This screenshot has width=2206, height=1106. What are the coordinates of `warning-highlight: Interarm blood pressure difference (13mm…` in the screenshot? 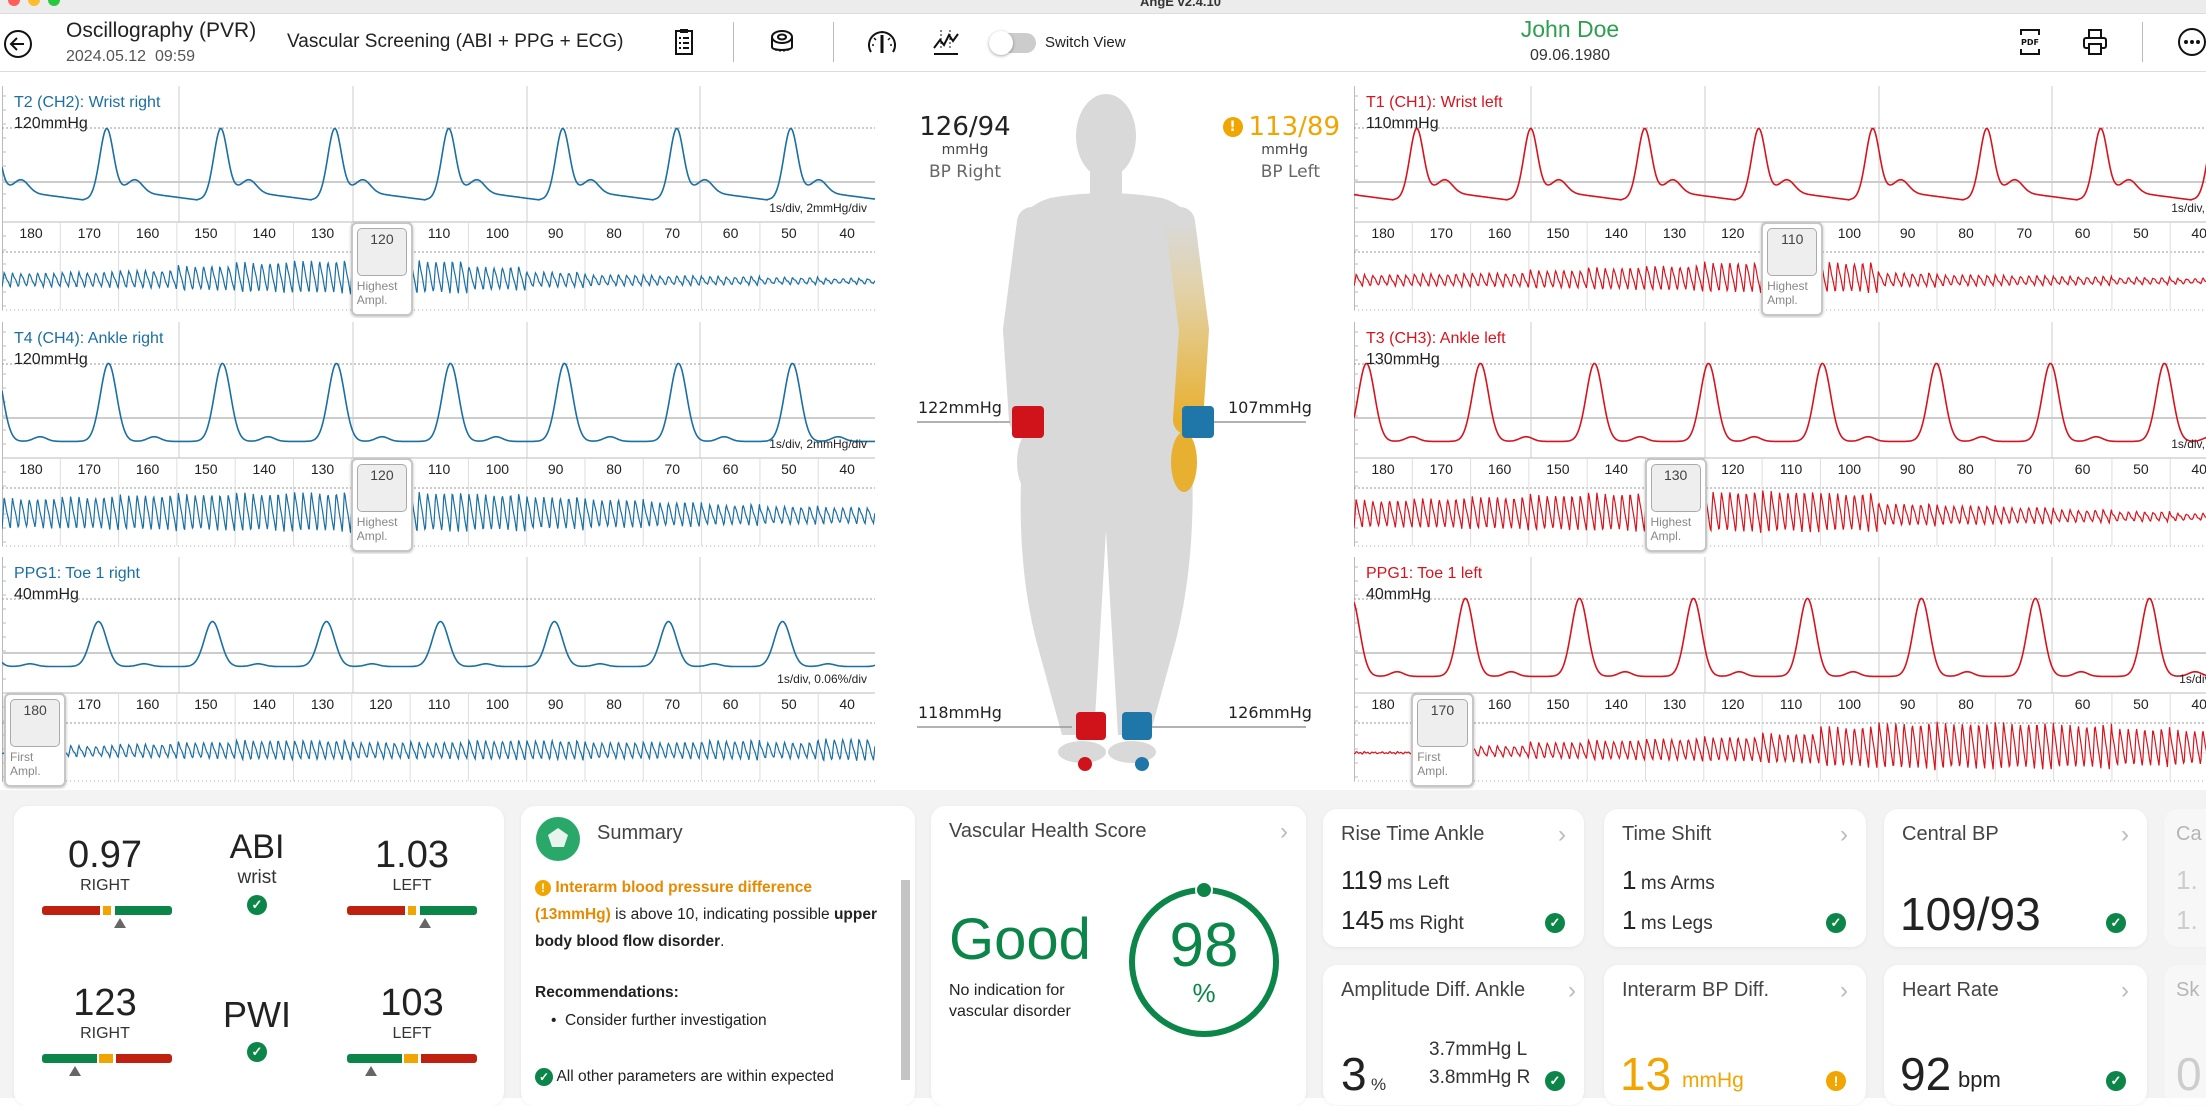 It's located at (673, 901).